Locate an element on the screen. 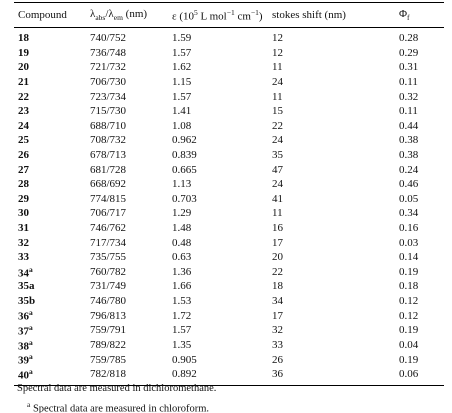  value-cell: 0.06 is located at coordinates (419, 376).